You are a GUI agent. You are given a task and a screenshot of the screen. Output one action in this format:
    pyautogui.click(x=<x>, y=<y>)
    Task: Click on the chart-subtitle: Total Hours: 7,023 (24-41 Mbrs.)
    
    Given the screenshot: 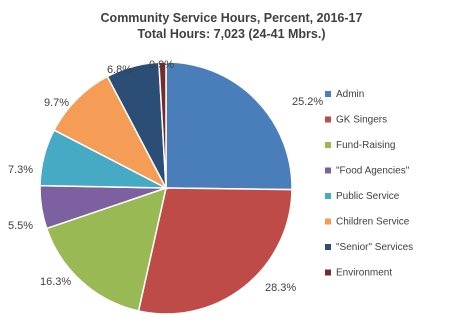 What is the action you would take?
    pyautogui.click(x=231, y=34)
    